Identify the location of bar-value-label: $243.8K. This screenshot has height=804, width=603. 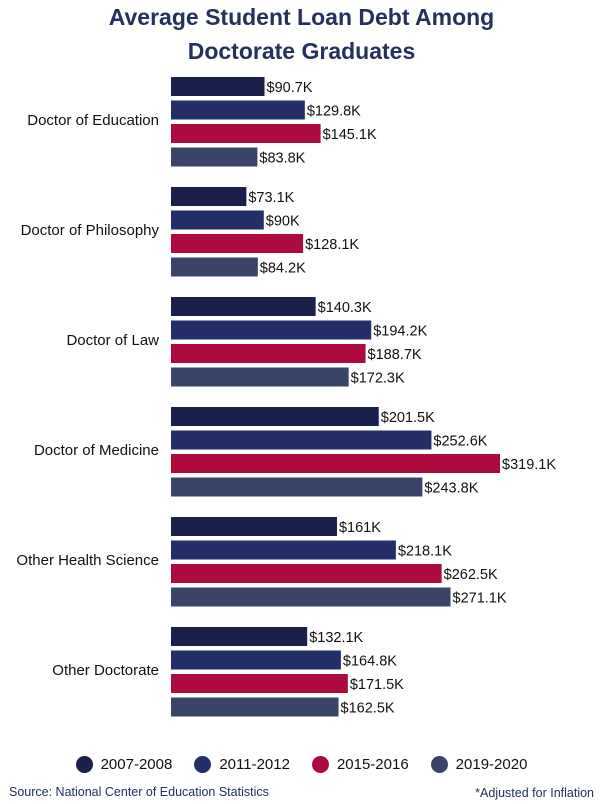
(451, 489).